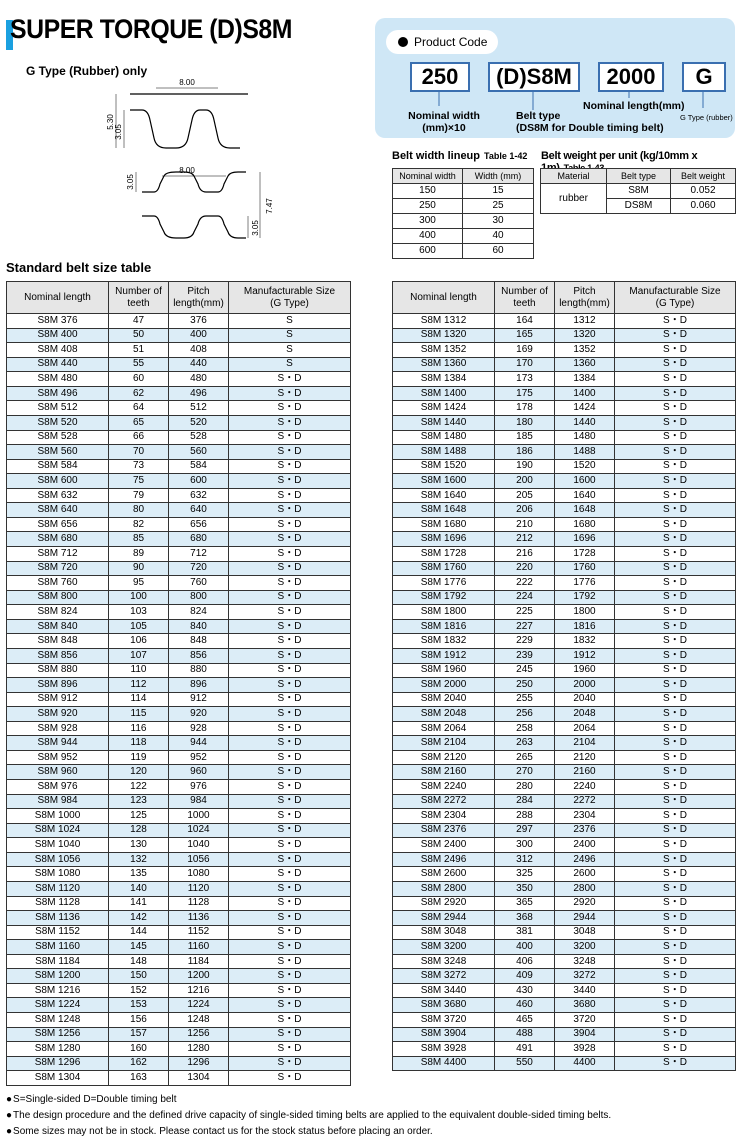 The width and height of the screenshot is (740, 1144). Describe the element at coordinates (564, 437) in the screenshot. I see `row: S8M 1480 185 1480 S・D` at that location.